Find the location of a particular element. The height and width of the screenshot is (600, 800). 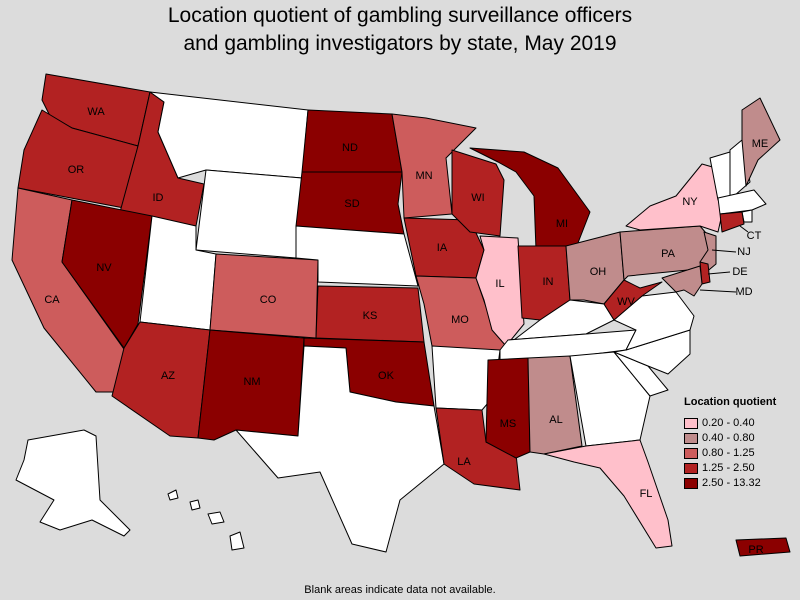

state-MS is located at coordinates (508, 408).